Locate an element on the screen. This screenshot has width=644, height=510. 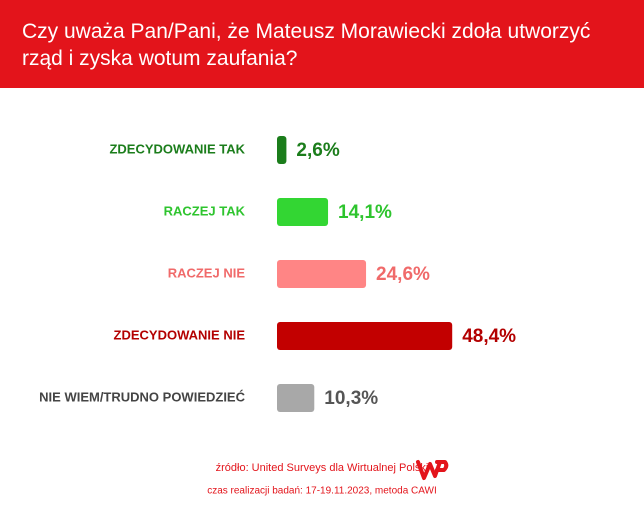
value-label: 24,6% is located at coordinates (403, 274).